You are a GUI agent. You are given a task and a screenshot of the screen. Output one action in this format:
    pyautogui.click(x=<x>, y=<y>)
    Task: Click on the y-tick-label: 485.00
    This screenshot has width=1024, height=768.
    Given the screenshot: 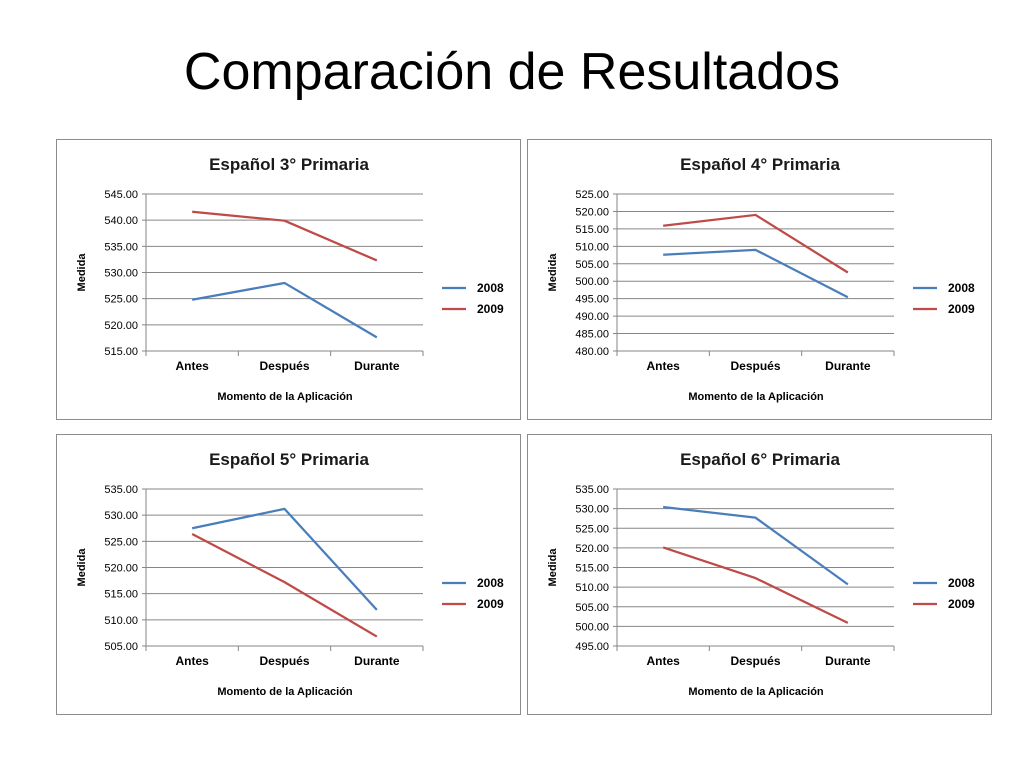 What is the action you would take?
    pyautogui.click(x=592, y=335)
    